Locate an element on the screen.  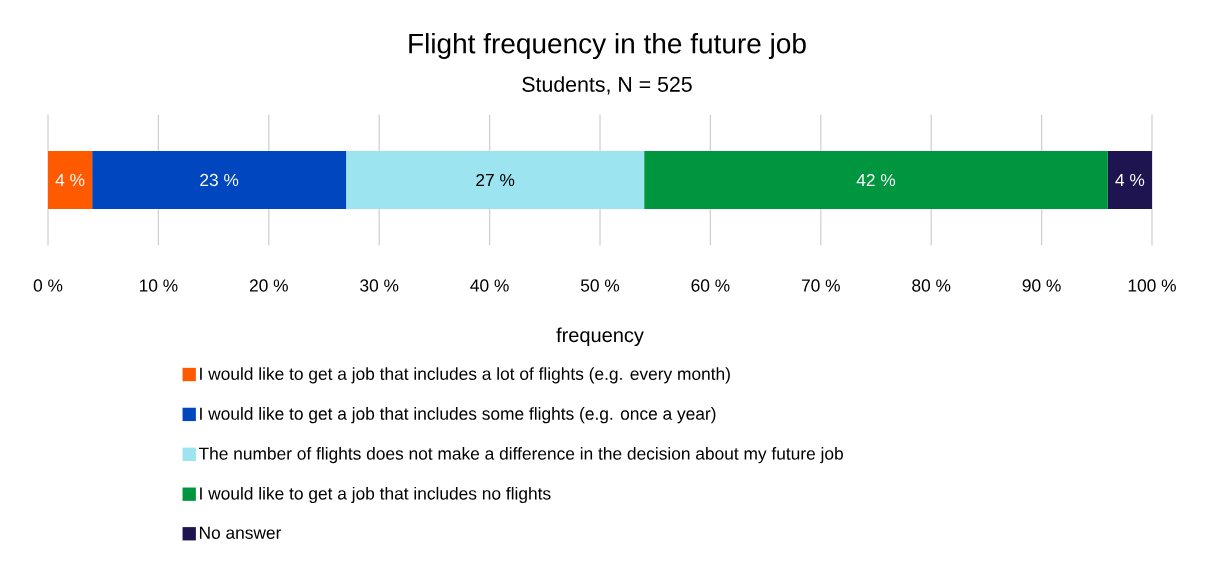
x-tick-label: 50 % is located at coordinates (600, 285).